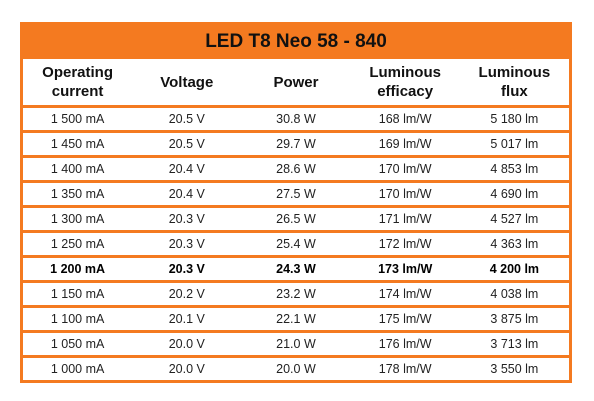 The height and width of the screenshot is (401, 594). Describe the element at coordinates (78, 294) in the screenshot. I see `table-cell: 1 150 mA` at that location.